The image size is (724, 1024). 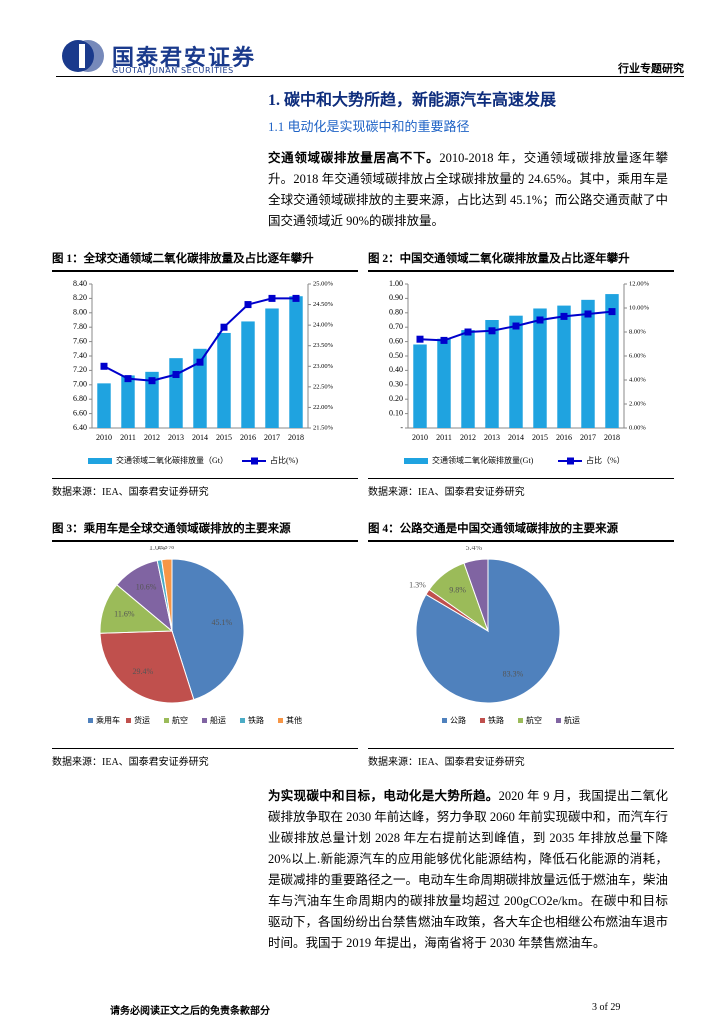 I want to click on figure-title: 图 3：乘用车是全球交通领域碳排放的主要来源, so click(x=205, y=531).